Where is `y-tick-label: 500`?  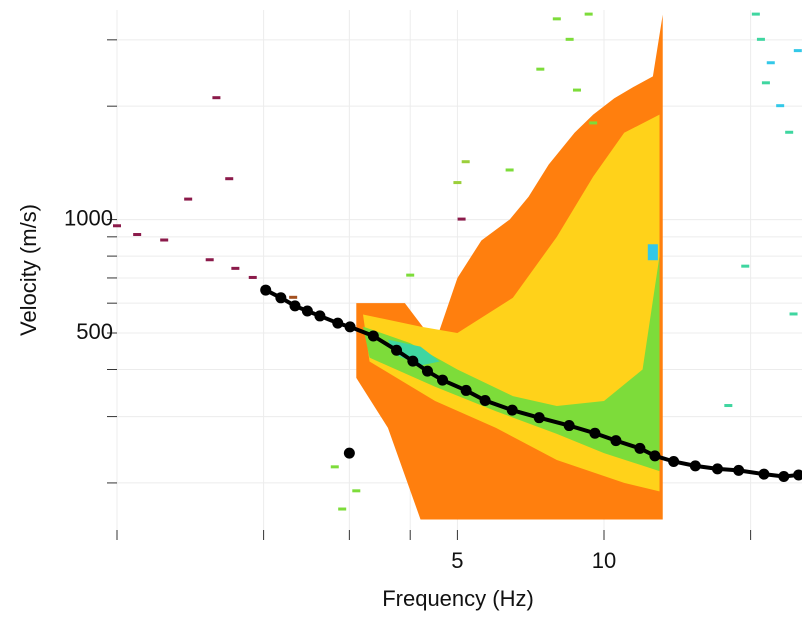
y-tick-label: 500 is located at coordinates (94, 331).